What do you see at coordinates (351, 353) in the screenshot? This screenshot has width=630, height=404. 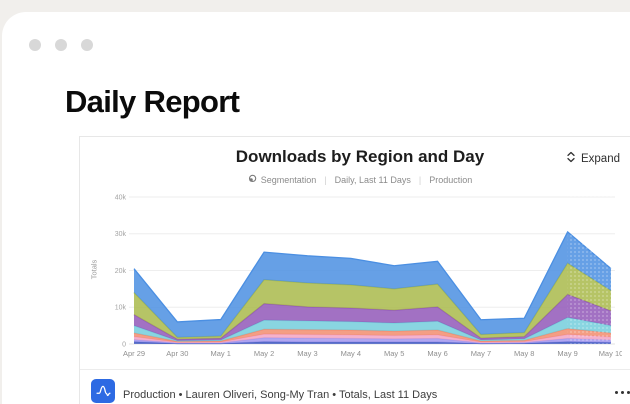 I see `svg-text: May 4` at bounding box center [351, 353].